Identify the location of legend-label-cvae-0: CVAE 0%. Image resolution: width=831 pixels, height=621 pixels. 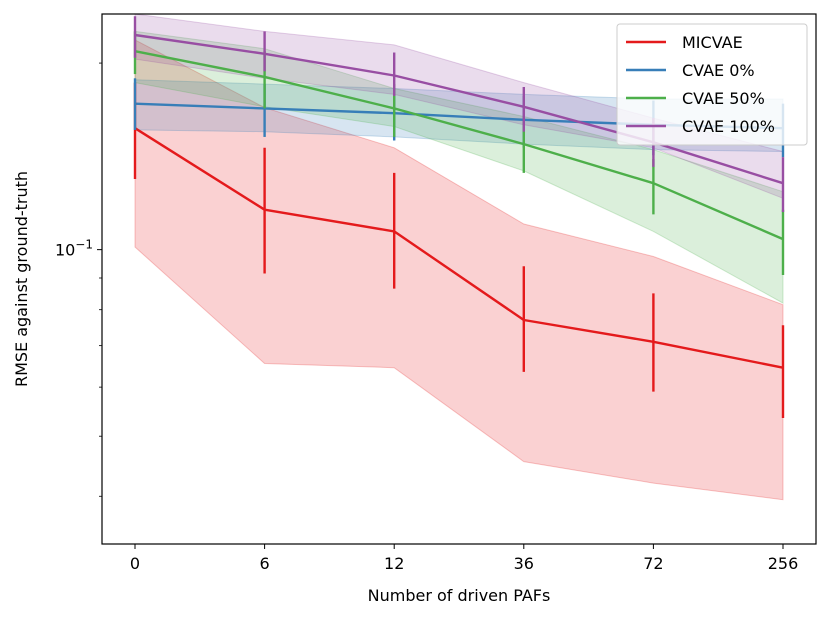
(718, 70).